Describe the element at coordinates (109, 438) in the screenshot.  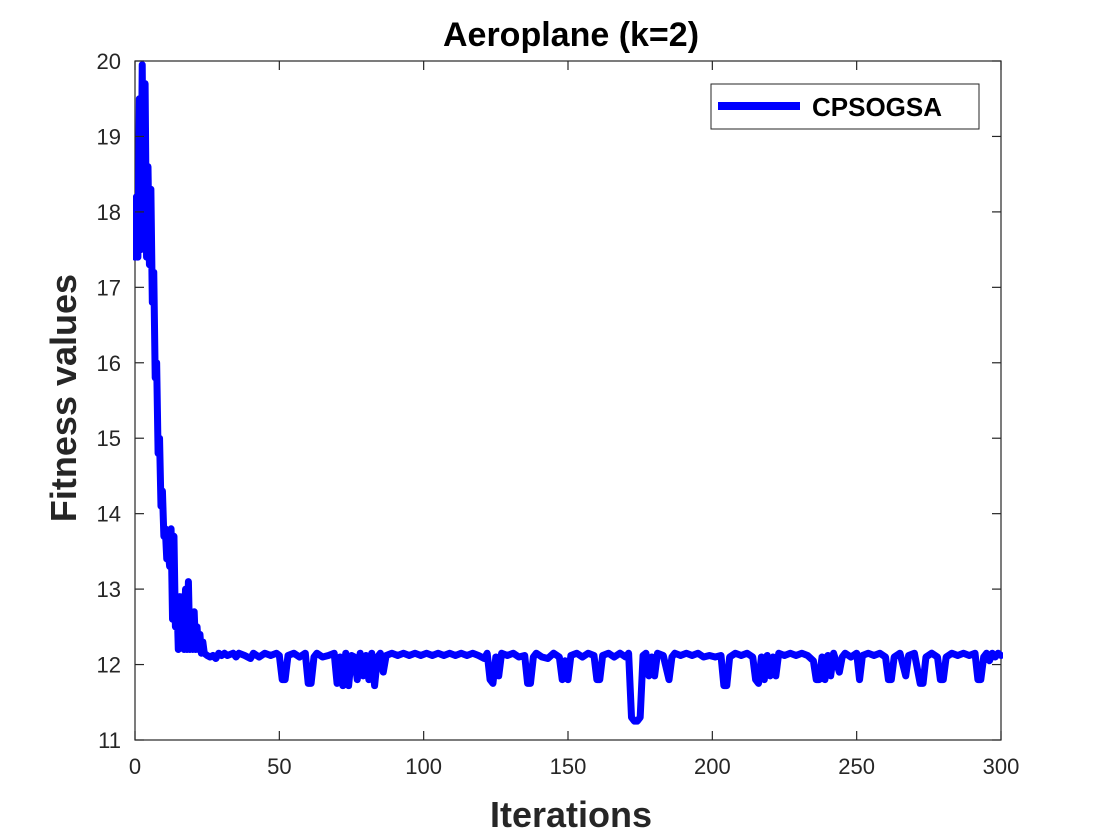
I see `y-tick-label: 15` at that location.